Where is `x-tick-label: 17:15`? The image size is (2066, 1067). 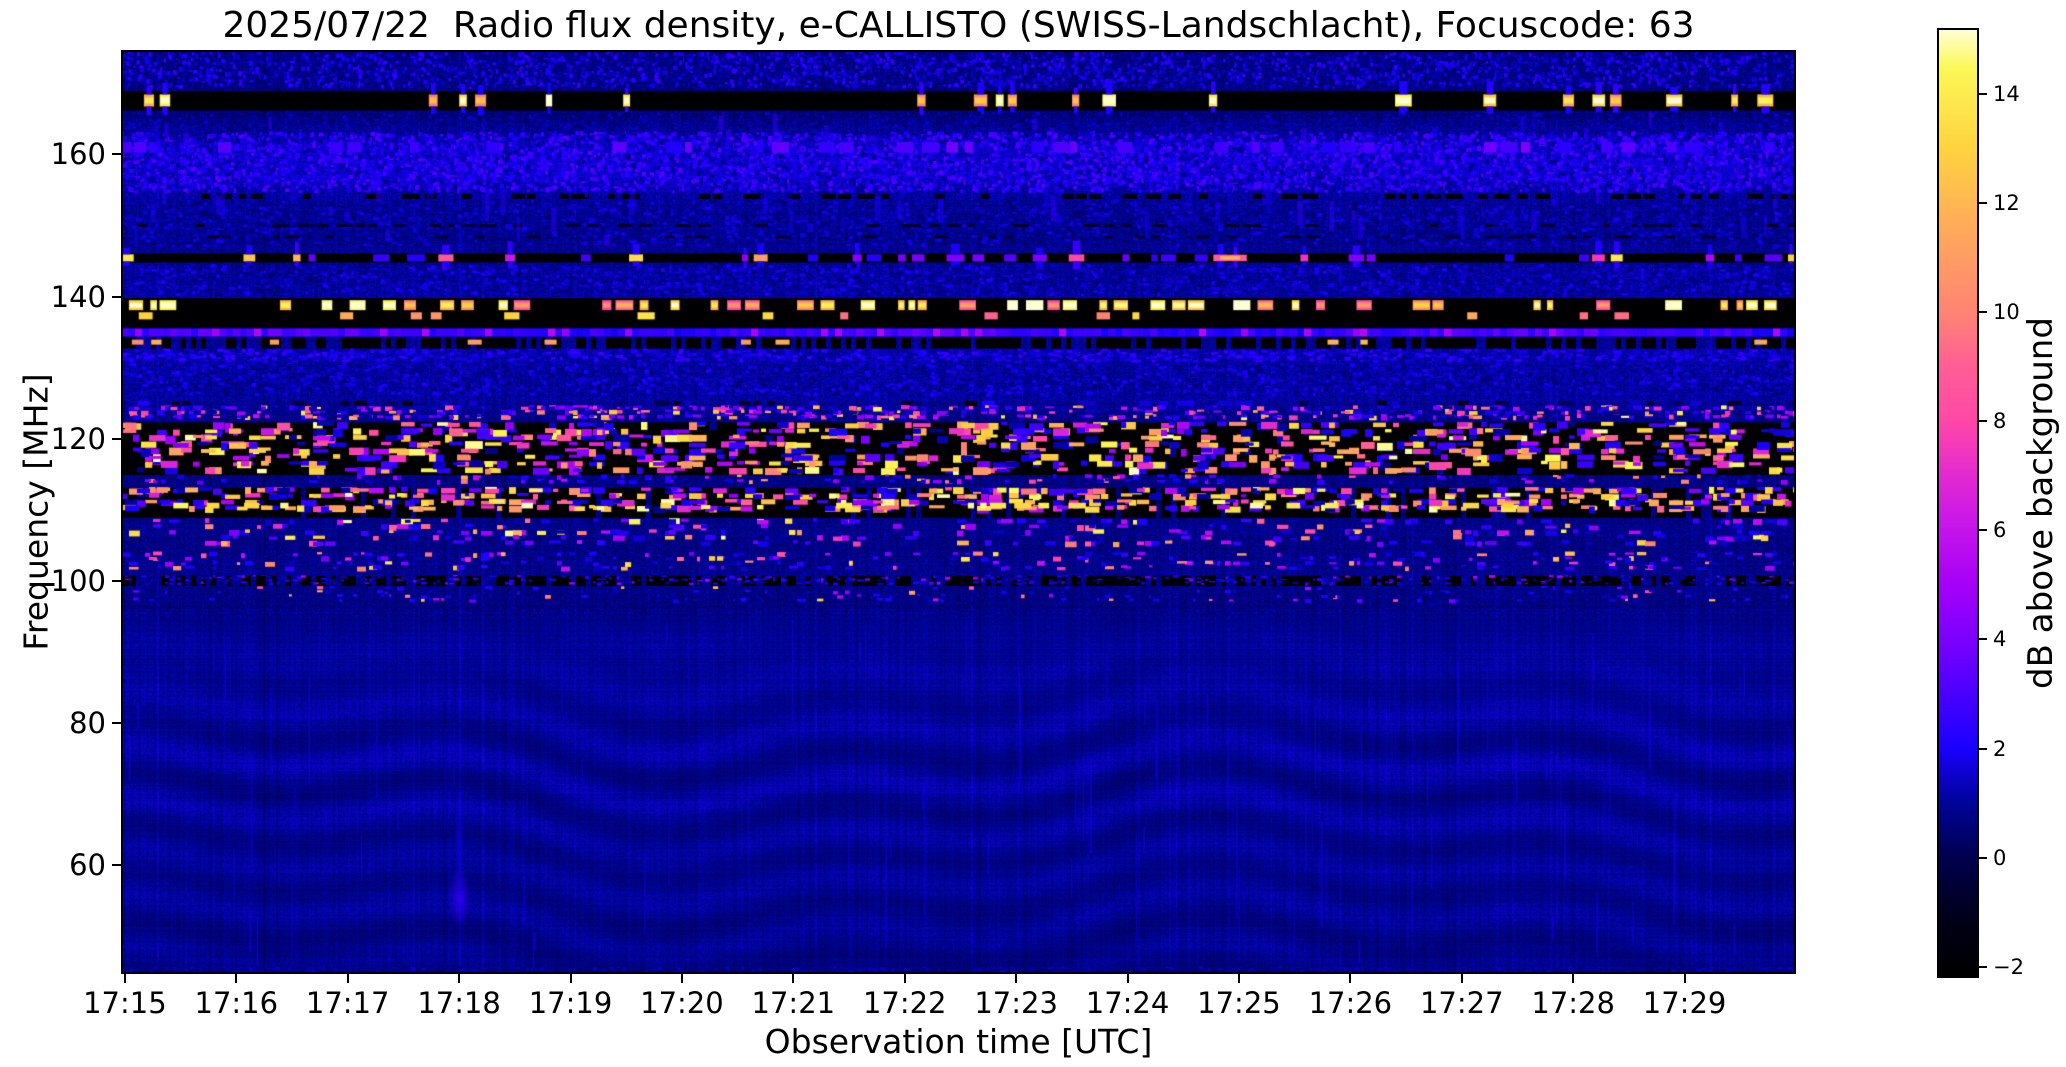
x-tick-label: 17:15 is located at coordinates (125, 1003).